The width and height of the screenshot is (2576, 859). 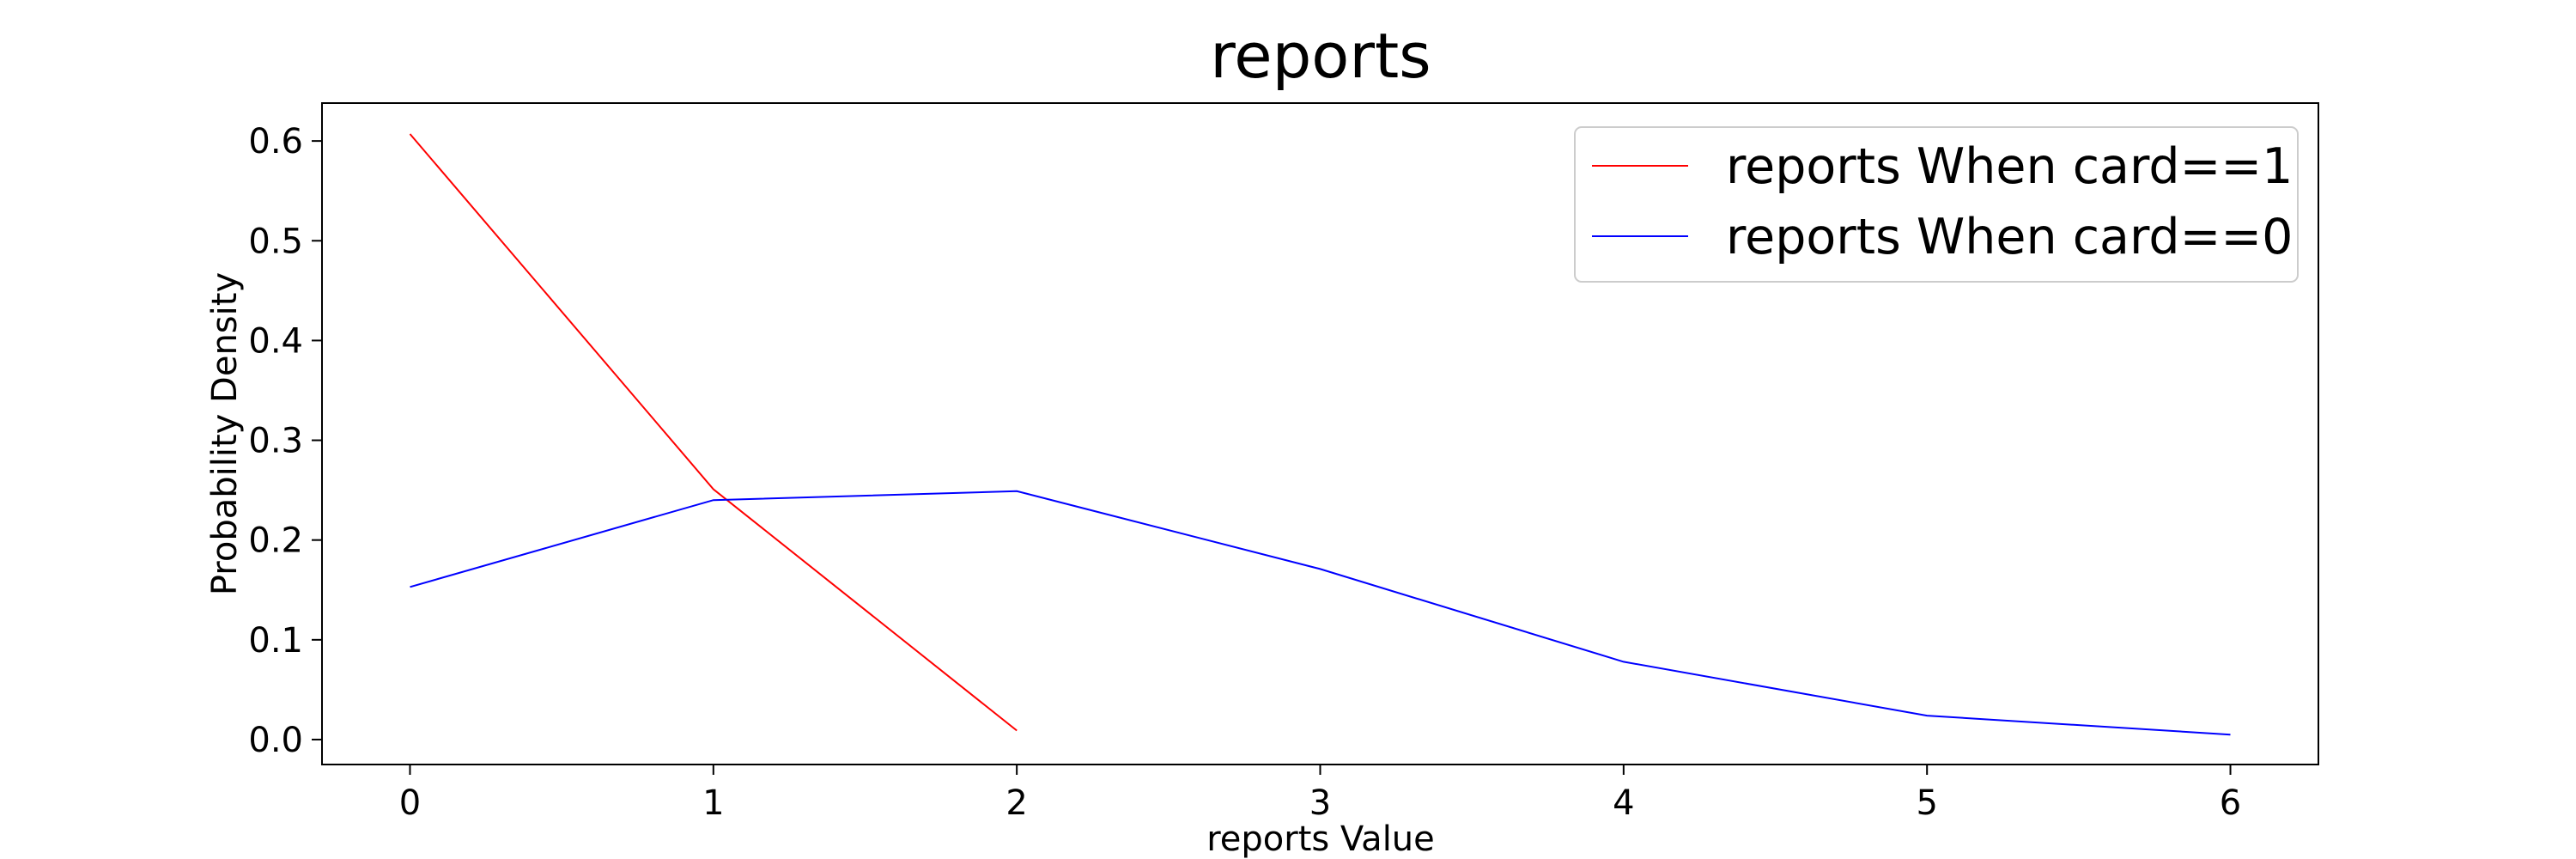 I want to click on y-tick-label: 0.5, so click(x=275, y=241).